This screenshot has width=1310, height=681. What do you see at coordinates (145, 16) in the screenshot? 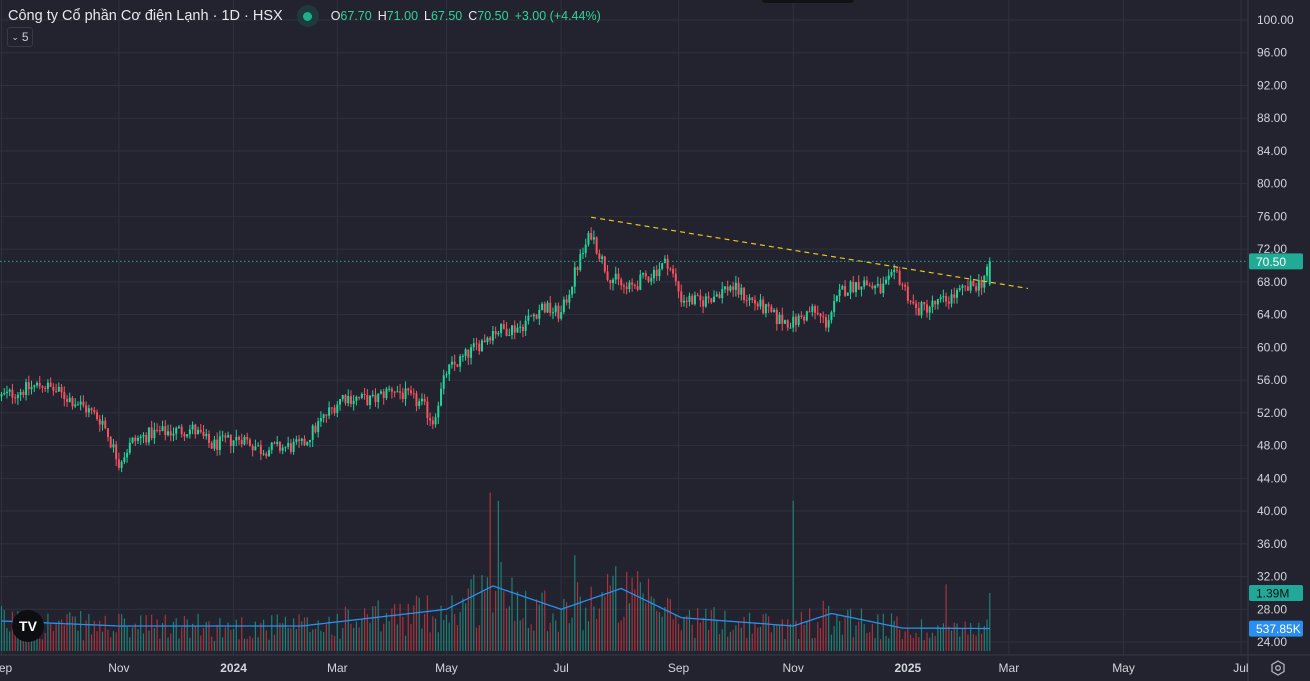
I see `symbol-title: Công ty Cổ phần Cơ điện Lạnh · 1D · HSX` at bounding box center [145, 16].